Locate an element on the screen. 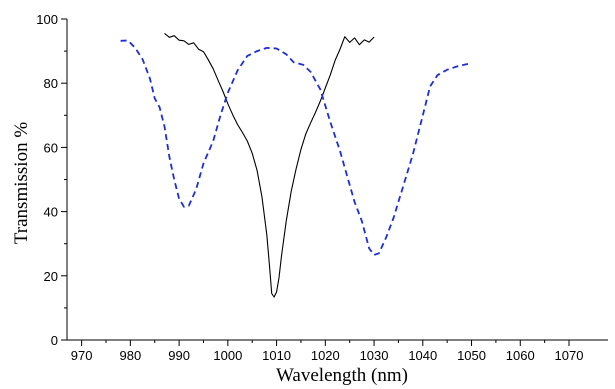 The height and width of the screenshot is (389, 615). y-tick-label: 20 is located at coordinates (51, 276).